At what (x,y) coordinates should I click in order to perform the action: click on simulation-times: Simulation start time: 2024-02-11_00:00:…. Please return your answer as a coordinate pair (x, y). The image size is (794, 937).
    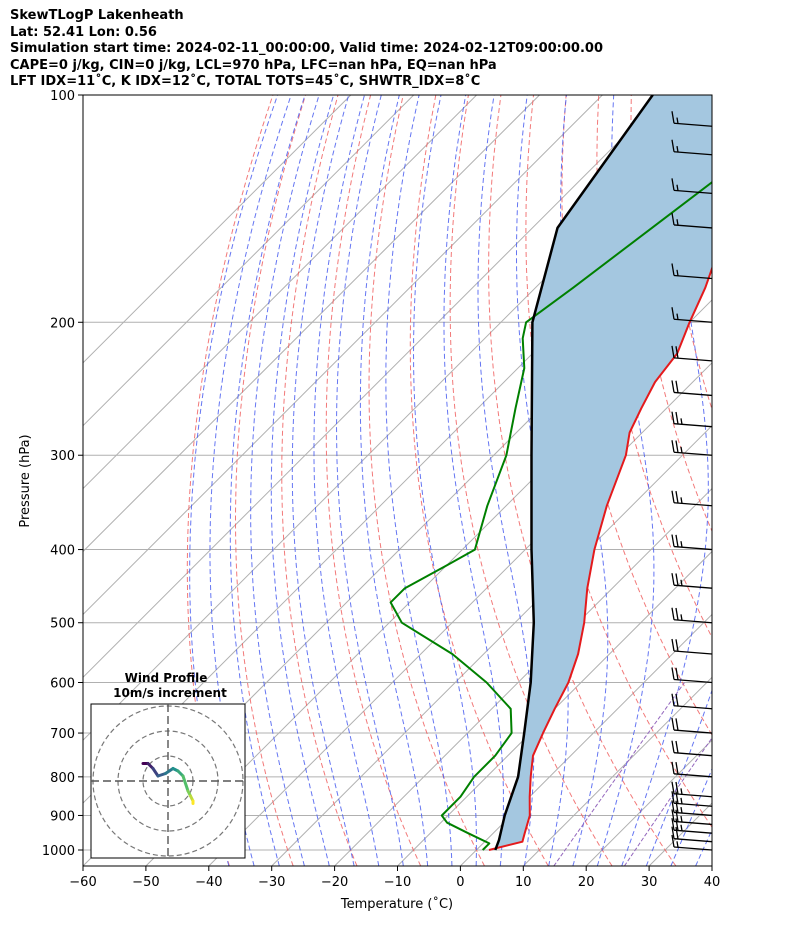
    Looking at the image, I should click on (306, 48).